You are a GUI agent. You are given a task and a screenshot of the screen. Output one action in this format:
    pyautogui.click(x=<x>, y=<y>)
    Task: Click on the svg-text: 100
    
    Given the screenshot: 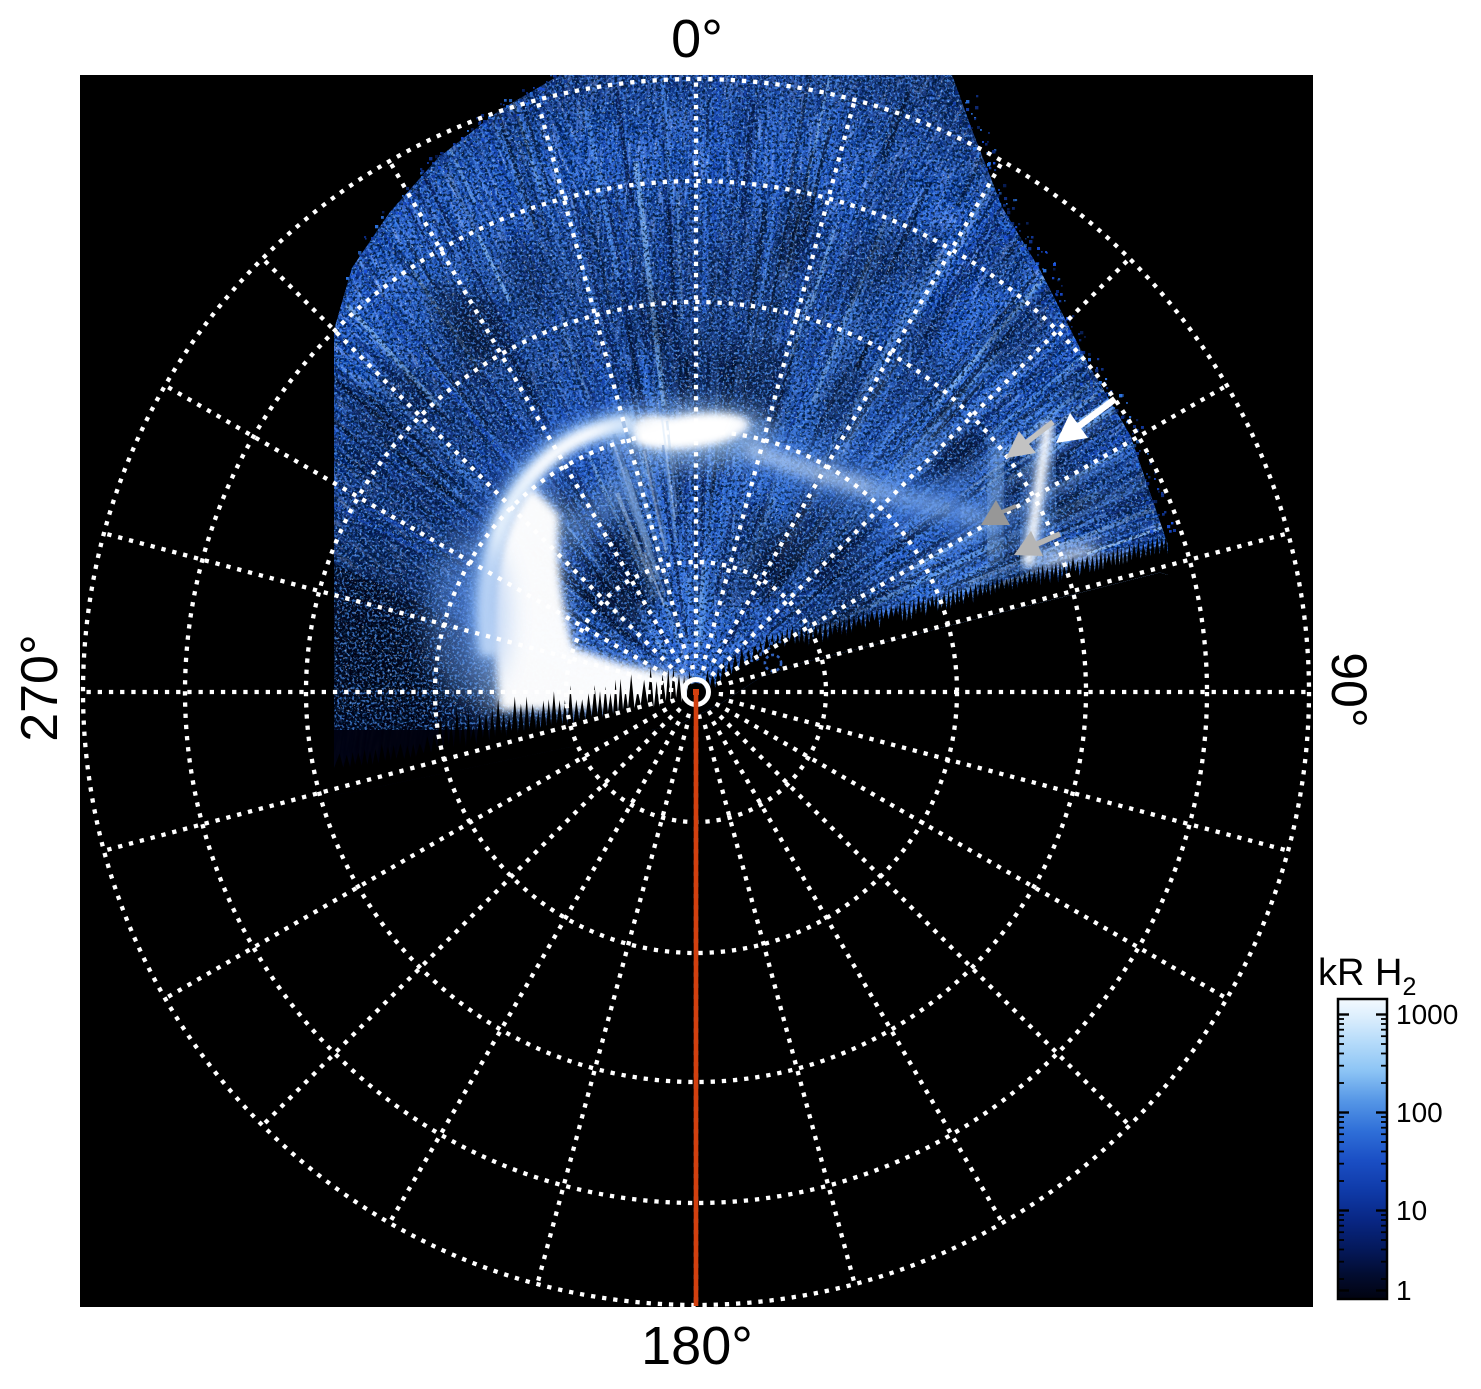 What is the action you would take?
    pyautogui.click(x=1419, y=1112)
    